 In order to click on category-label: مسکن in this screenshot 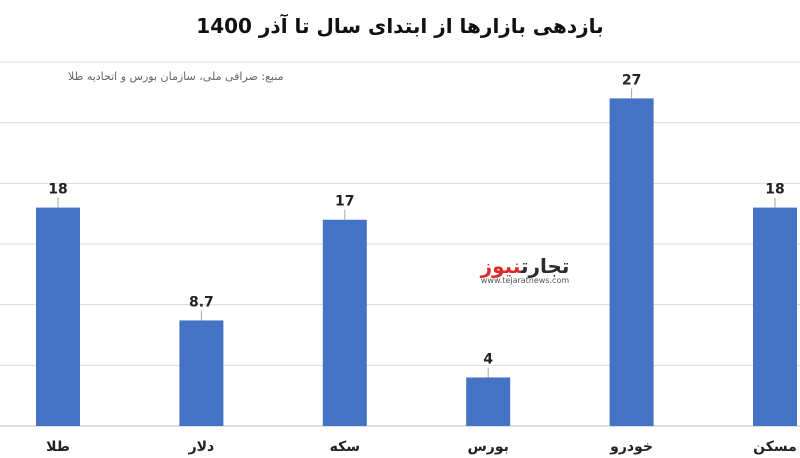, I will do `click(775, 447)`.